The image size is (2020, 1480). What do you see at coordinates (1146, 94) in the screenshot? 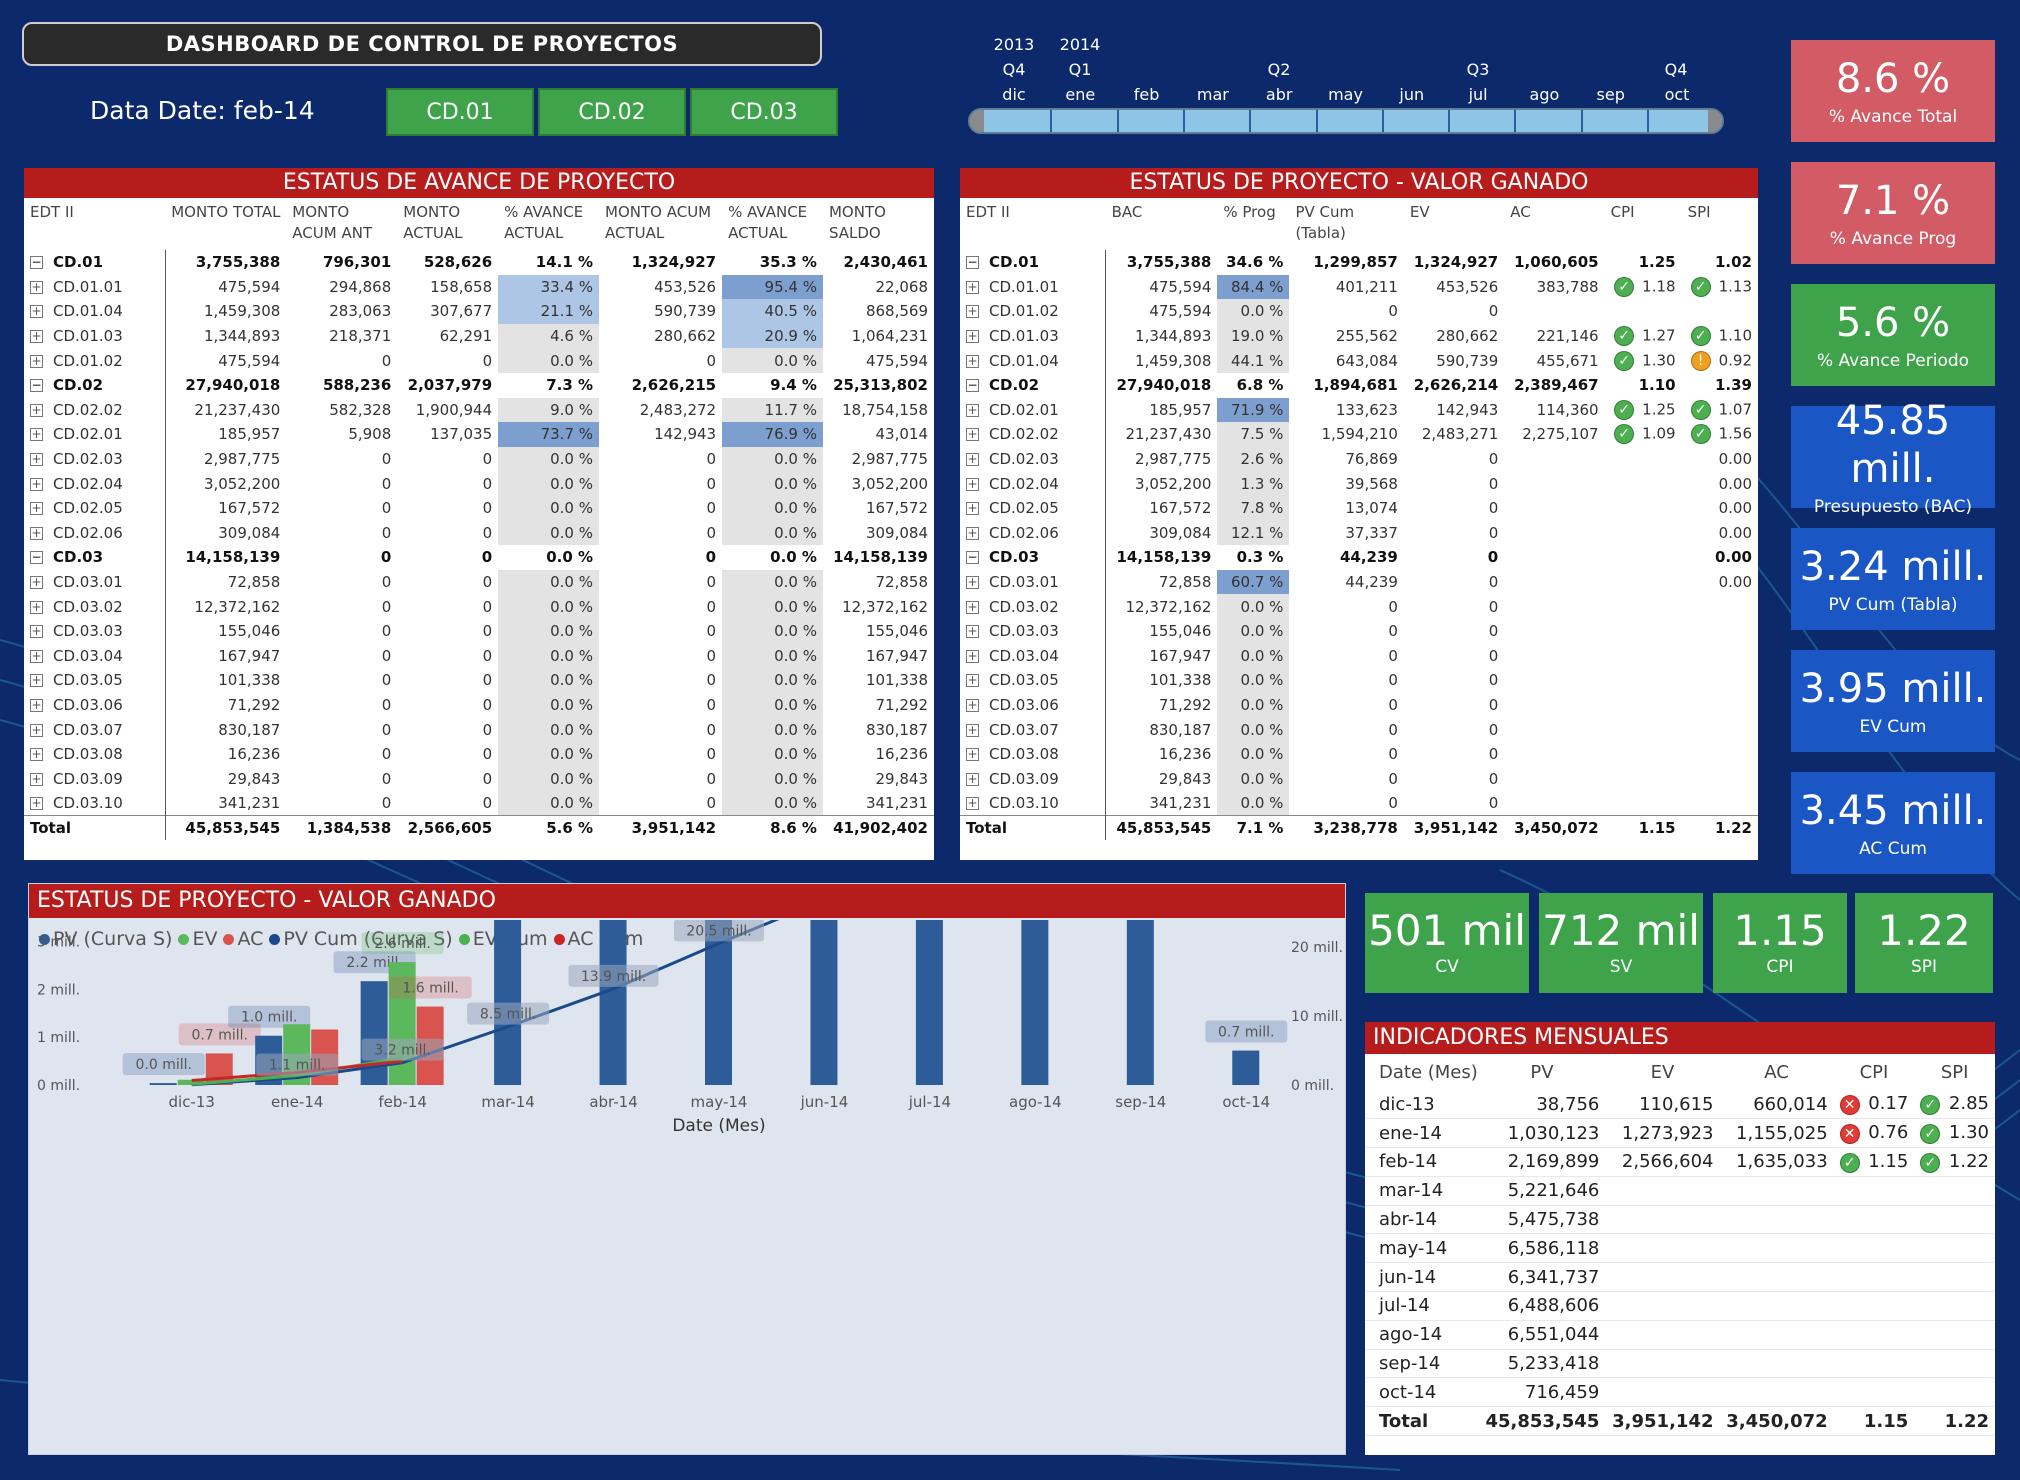
I see `timeline-month: feb` at bounding box center [1146, 94].